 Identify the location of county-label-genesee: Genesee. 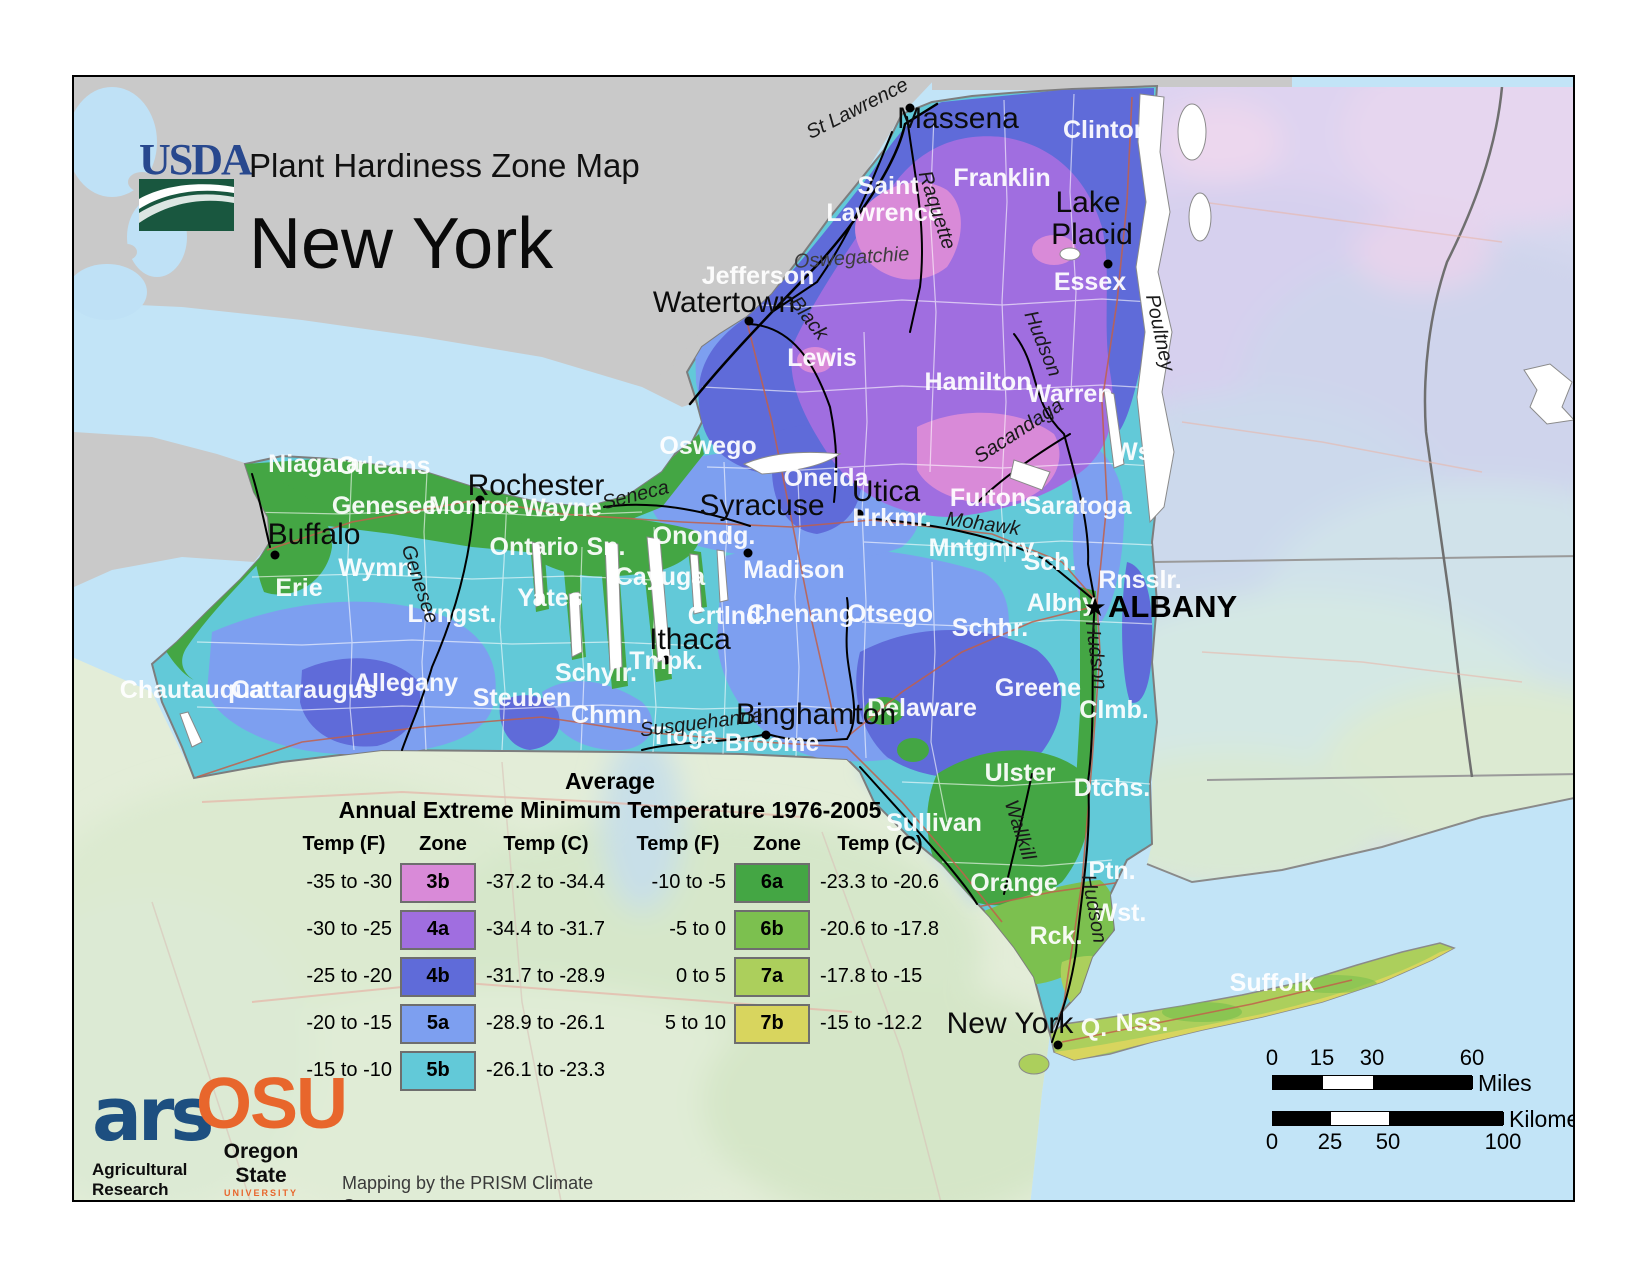
(384, 506).